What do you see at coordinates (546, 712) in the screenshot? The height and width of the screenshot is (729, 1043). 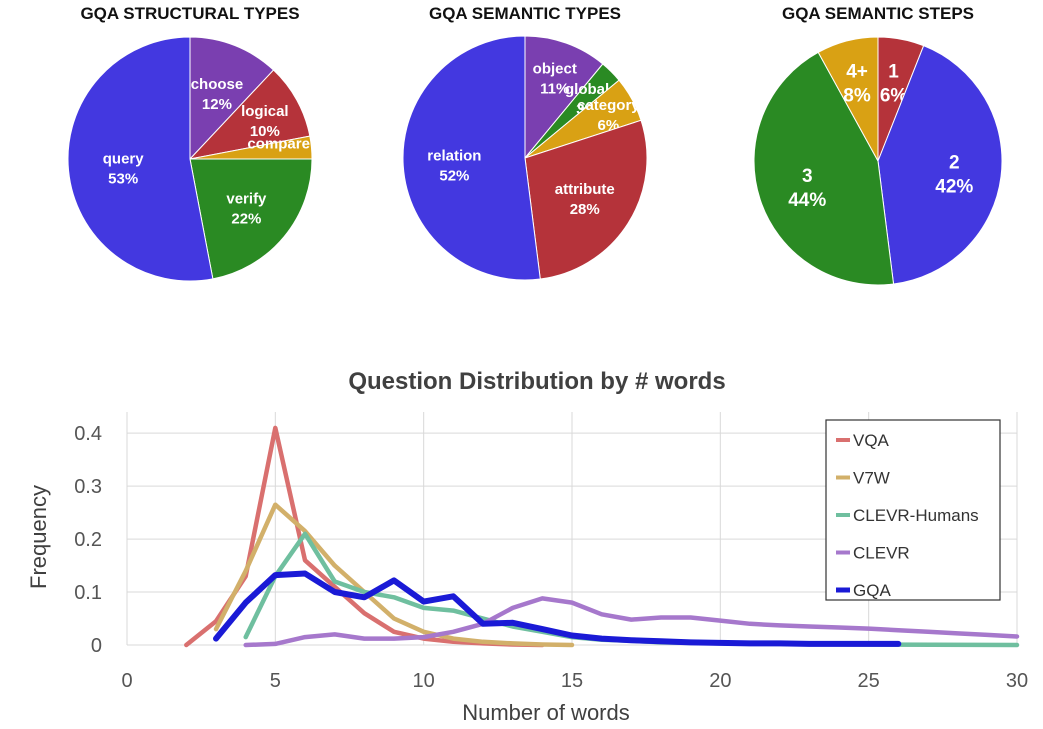 I see `x-axis-label: Number of words` at bounding box center [546, 712].